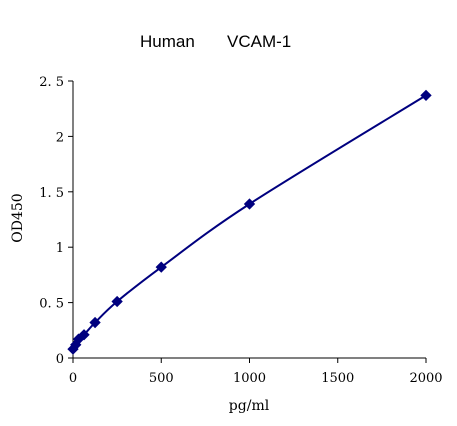  I want to click on y-axis-label: OD450, so click(18, 217).